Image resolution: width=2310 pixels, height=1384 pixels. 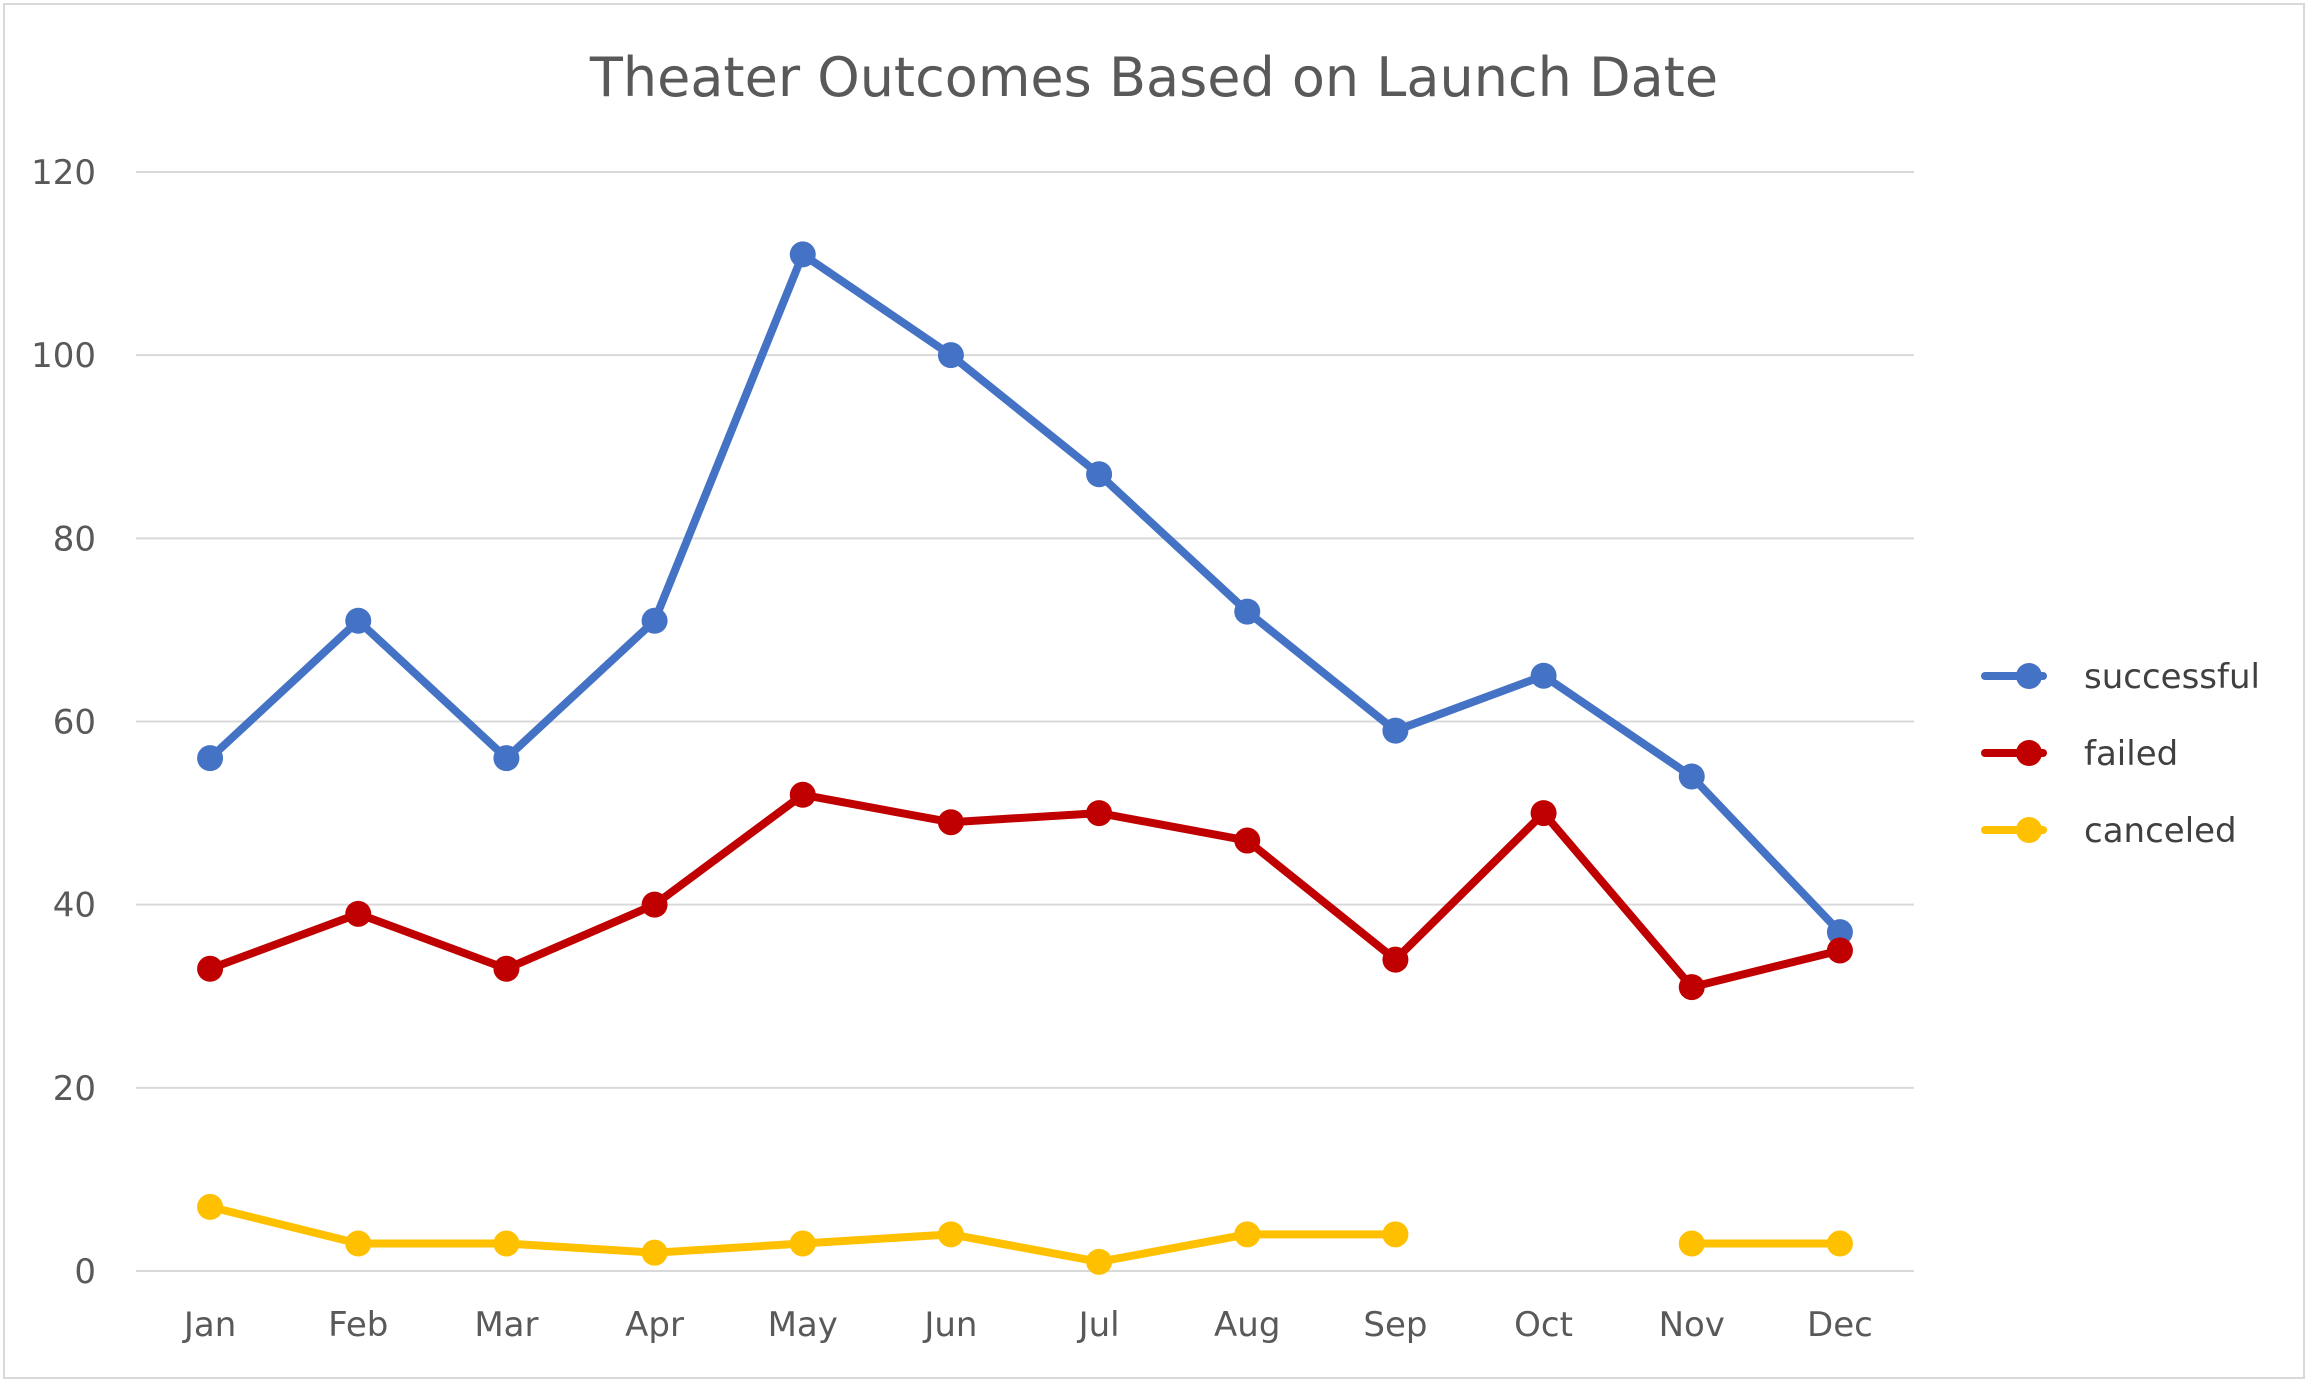 What do you see at coordinates (1543, 675) in the screenshot?
I see `data-point-successful-oct` at bounding box center [1543, 675].